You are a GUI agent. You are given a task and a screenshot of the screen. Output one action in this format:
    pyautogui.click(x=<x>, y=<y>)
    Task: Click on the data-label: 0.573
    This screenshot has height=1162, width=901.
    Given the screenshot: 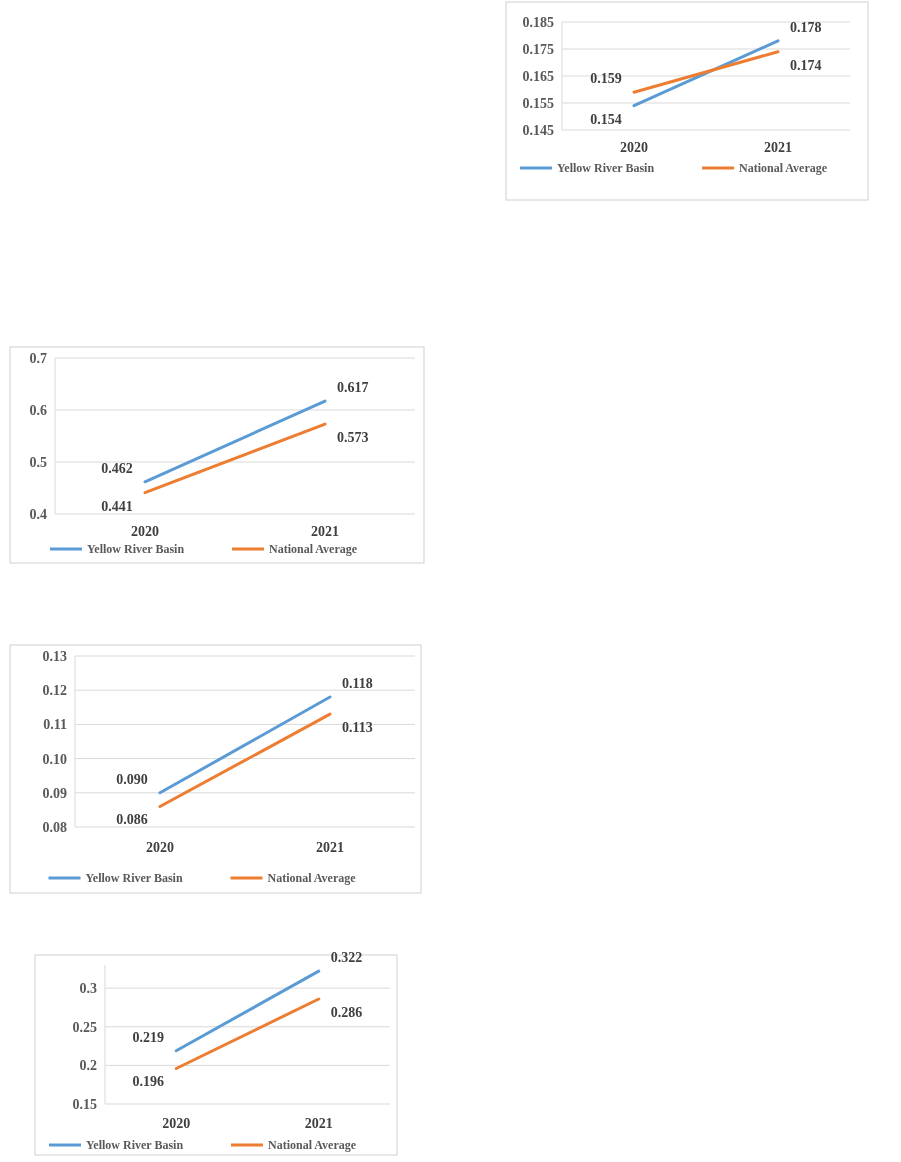 What is the action you would take?
    pyautogui.click(x=353, y=438)
    